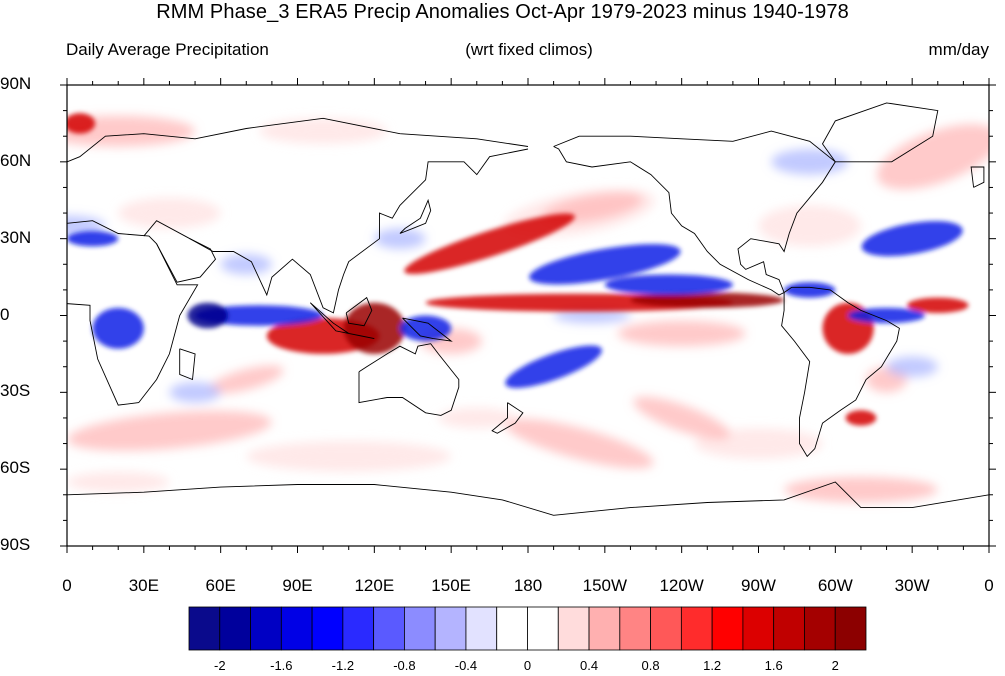 The height and width of the screenshot is (676, 1005). I want to click on lat-label: 60N, so click(16, 160).